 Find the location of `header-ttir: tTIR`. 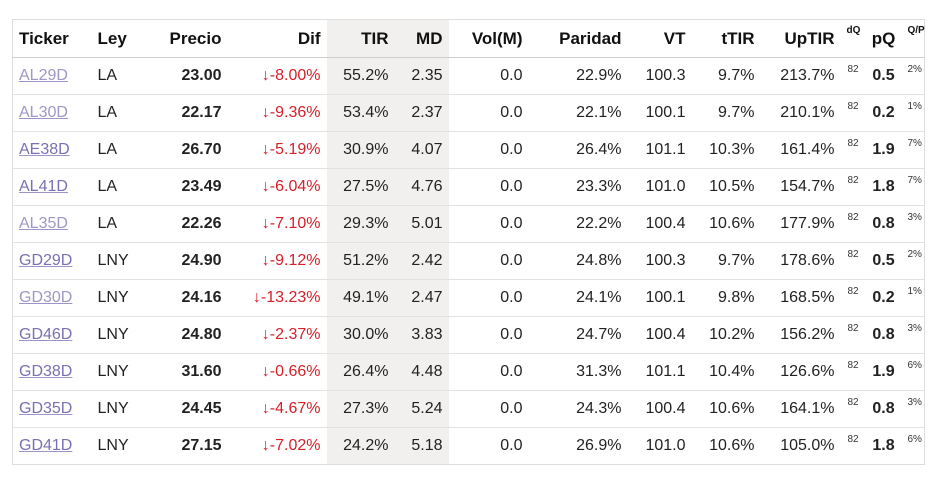

header-ttir: tTIR is located at coordinates (726, 38).